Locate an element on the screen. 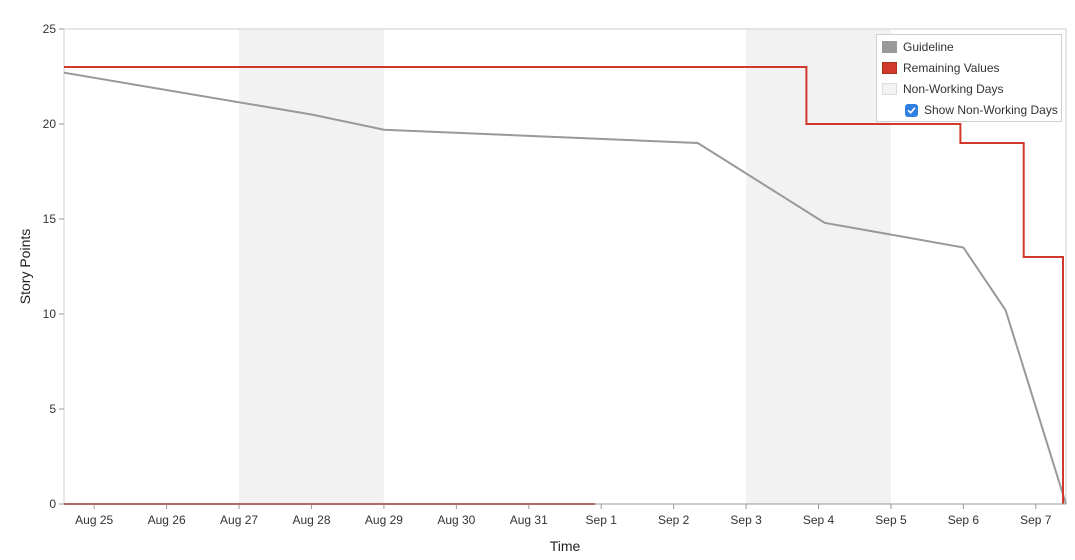 The width and height of the screenshot is (1075, 560). x-tick-label: Sep 4 is located at coordinates (819, 520).